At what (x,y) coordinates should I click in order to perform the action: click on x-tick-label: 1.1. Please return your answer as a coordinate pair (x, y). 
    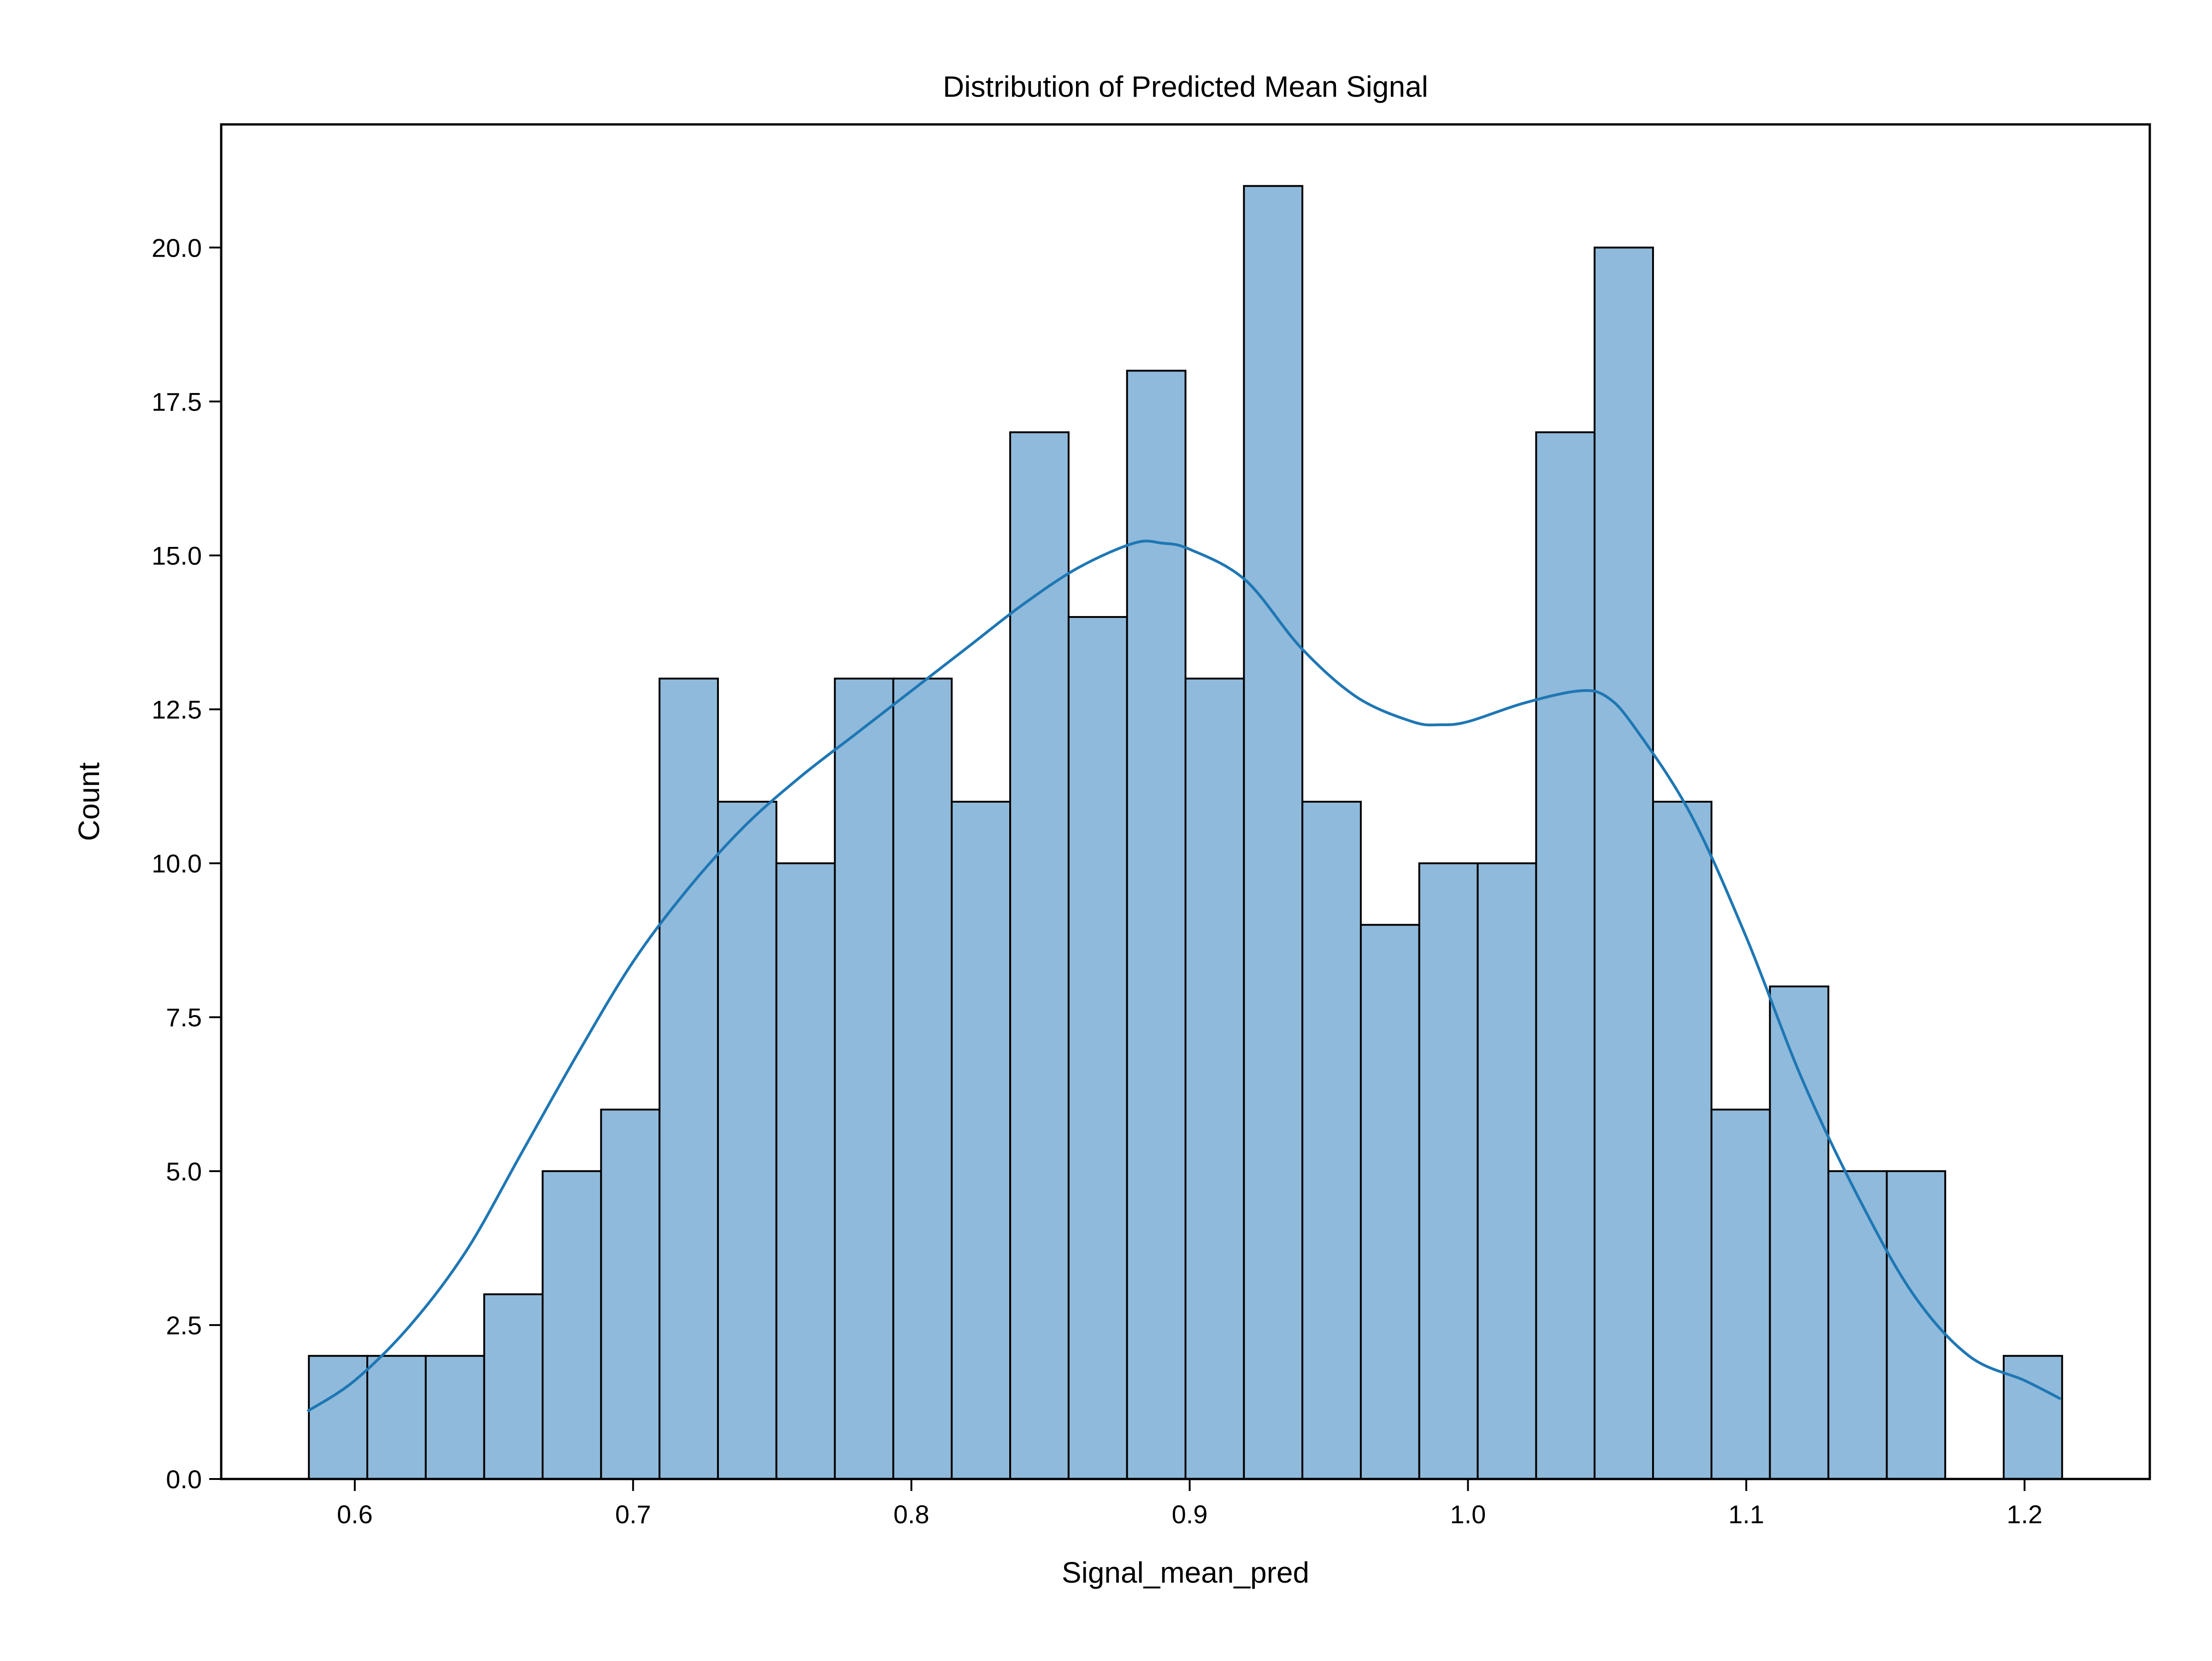
    Looking at the image, I should click on (1746, 1514).